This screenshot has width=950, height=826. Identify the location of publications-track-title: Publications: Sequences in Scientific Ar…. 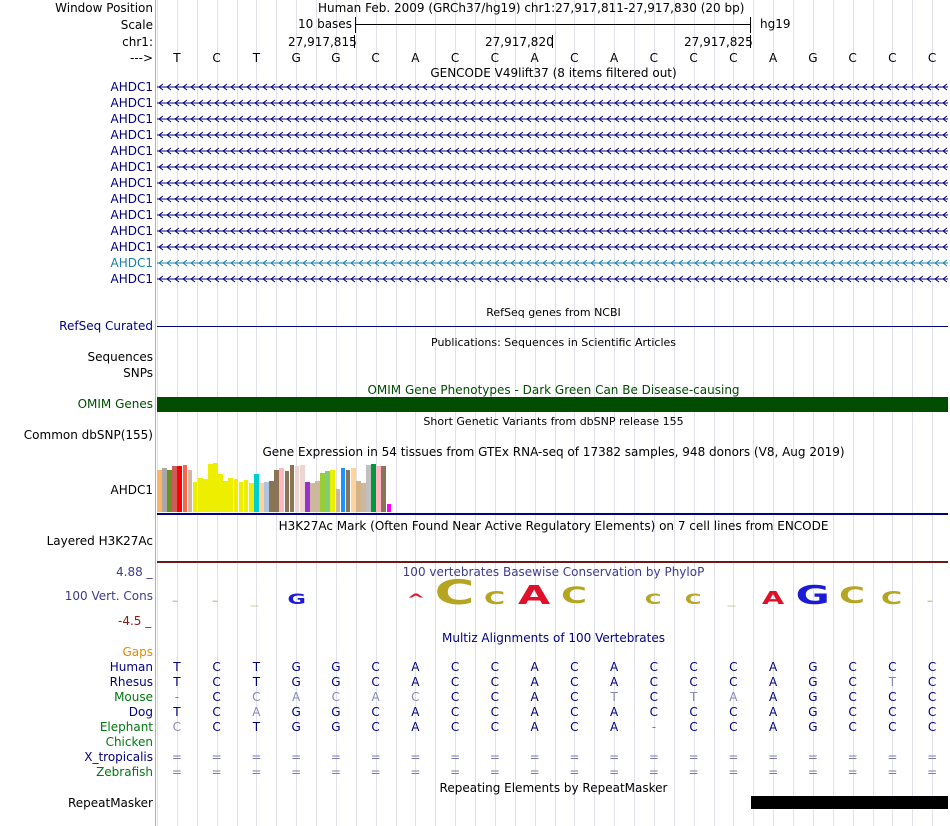
(553, 342).